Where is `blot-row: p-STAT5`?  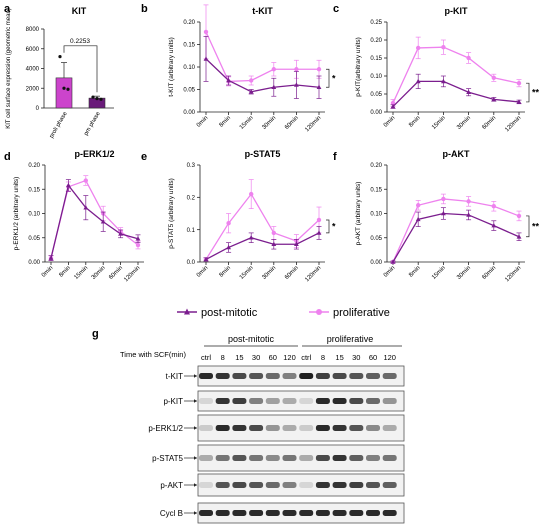
blot-row: p-STAT5 is located at coordinates (278, 458).